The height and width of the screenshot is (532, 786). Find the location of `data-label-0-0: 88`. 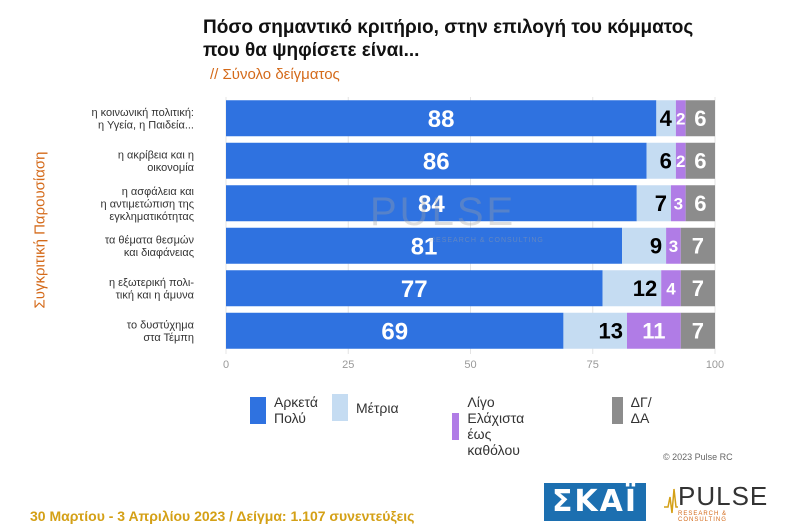

data-label-0-0: 88 is located at coordinates (441, 119).